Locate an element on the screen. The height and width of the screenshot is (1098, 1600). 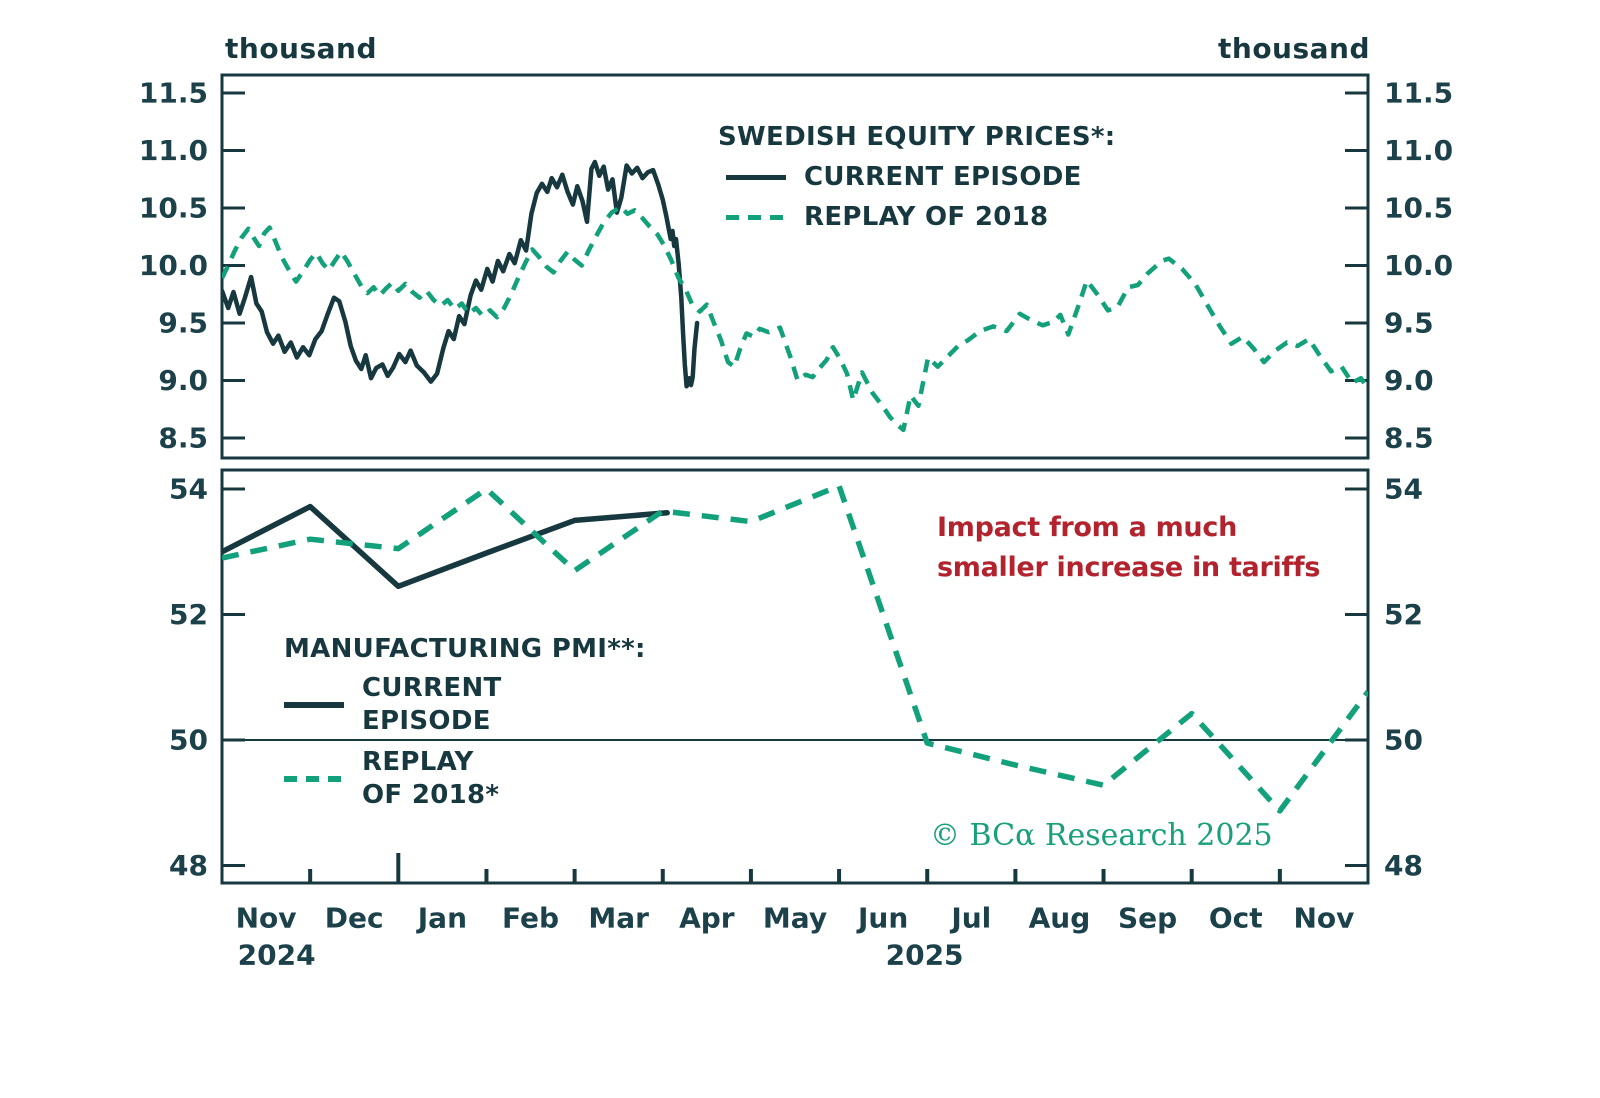
pmi-replay-label: REPLAY OF 2018* is located at coordinates (430, 779).